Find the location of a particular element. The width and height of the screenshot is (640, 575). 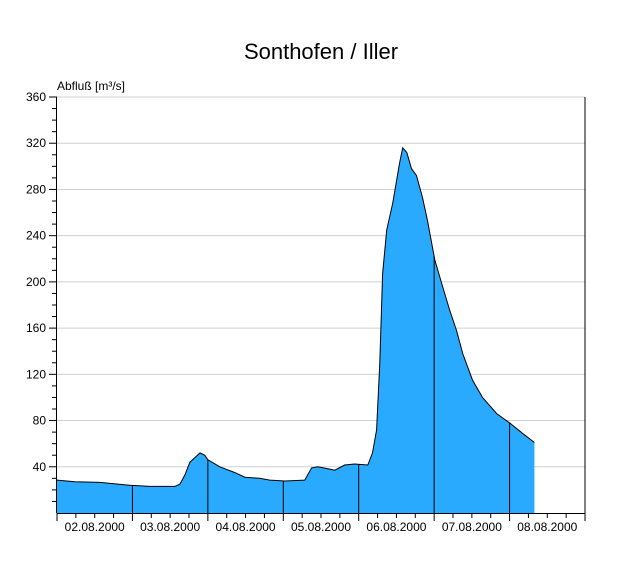

x-tick-label: 05.08.2000 is located at coordinates (321, 527).